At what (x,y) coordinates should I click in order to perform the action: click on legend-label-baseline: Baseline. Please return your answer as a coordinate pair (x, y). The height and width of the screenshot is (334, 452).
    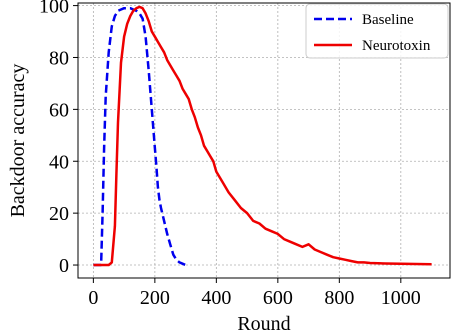
    Looking at the image, I should click on (388, 20).